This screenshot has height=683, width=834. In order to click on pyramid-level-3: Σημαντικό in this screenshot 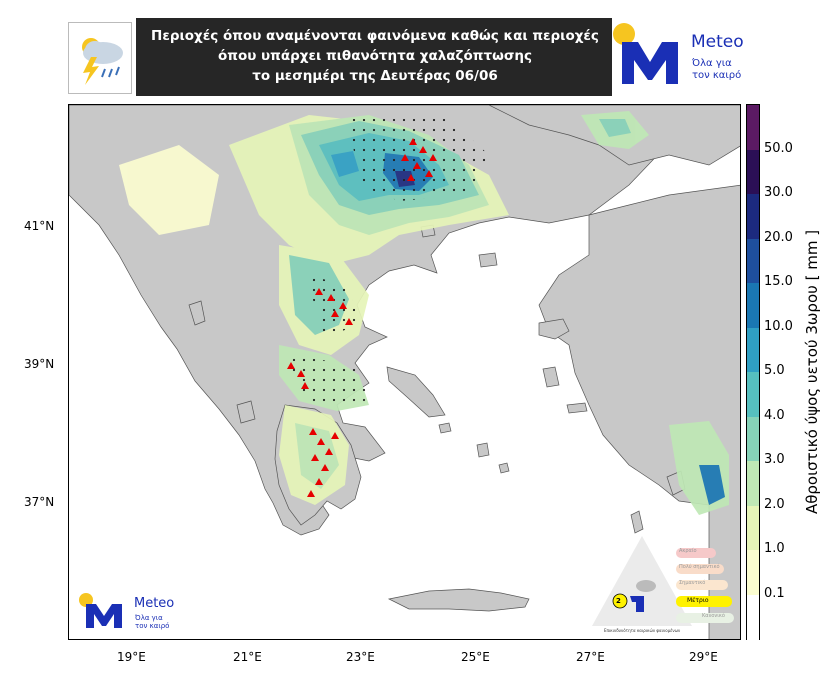, I will do `click(692, 583)`.